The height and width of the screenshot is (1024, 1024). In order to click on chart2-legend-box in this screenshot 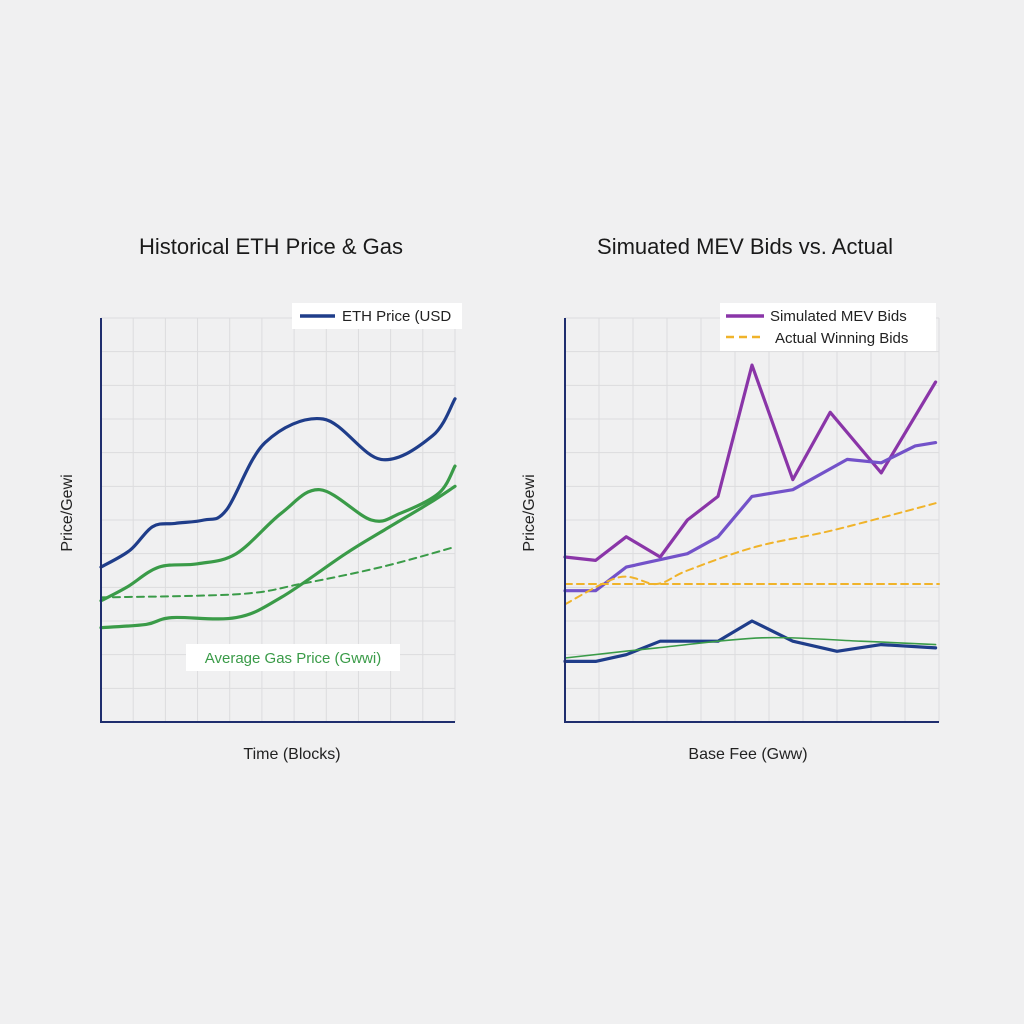, I will do `click(828, 327)`.